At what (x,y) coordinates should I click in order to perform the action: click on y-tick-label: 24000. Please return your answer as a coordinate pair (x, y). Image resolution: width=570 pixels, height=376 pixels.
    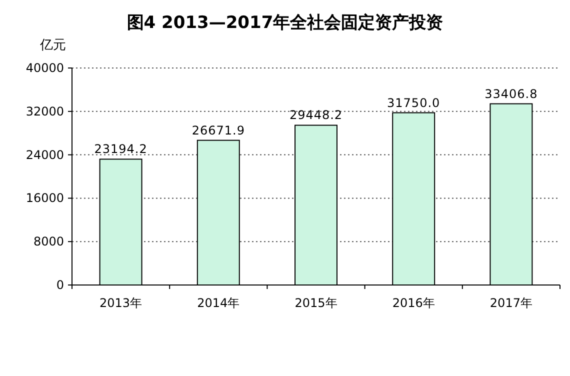
    Looking at the image, I should click on (45, 155).